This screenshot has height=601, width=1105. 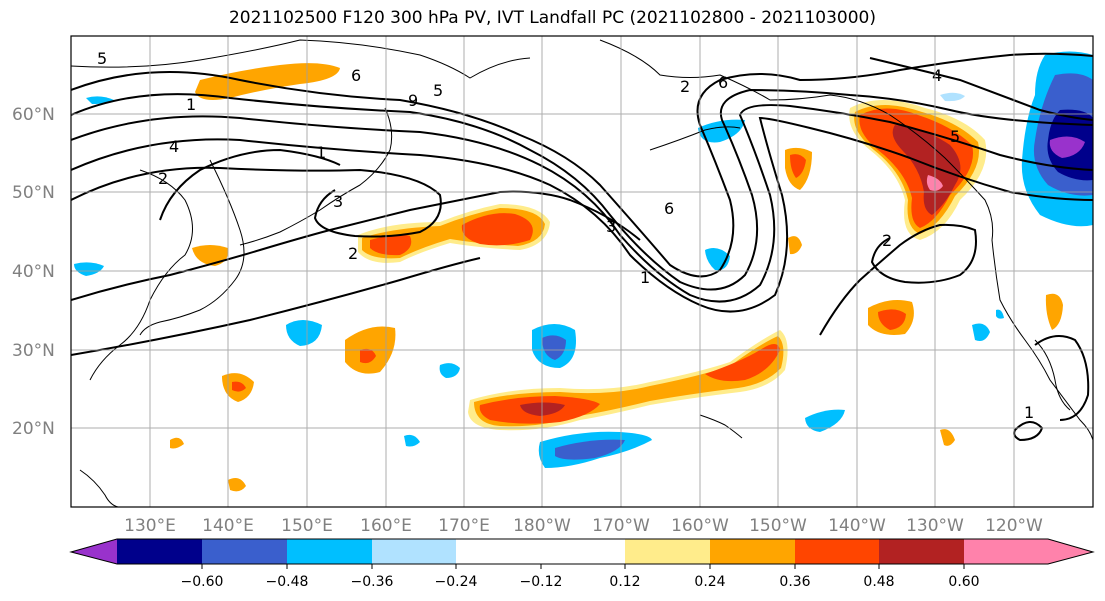 What do you see at coordinates (202, 582) in the screenshot?
I see `colorbar-tick-label: −0.60` at bounding box center [202, 582].